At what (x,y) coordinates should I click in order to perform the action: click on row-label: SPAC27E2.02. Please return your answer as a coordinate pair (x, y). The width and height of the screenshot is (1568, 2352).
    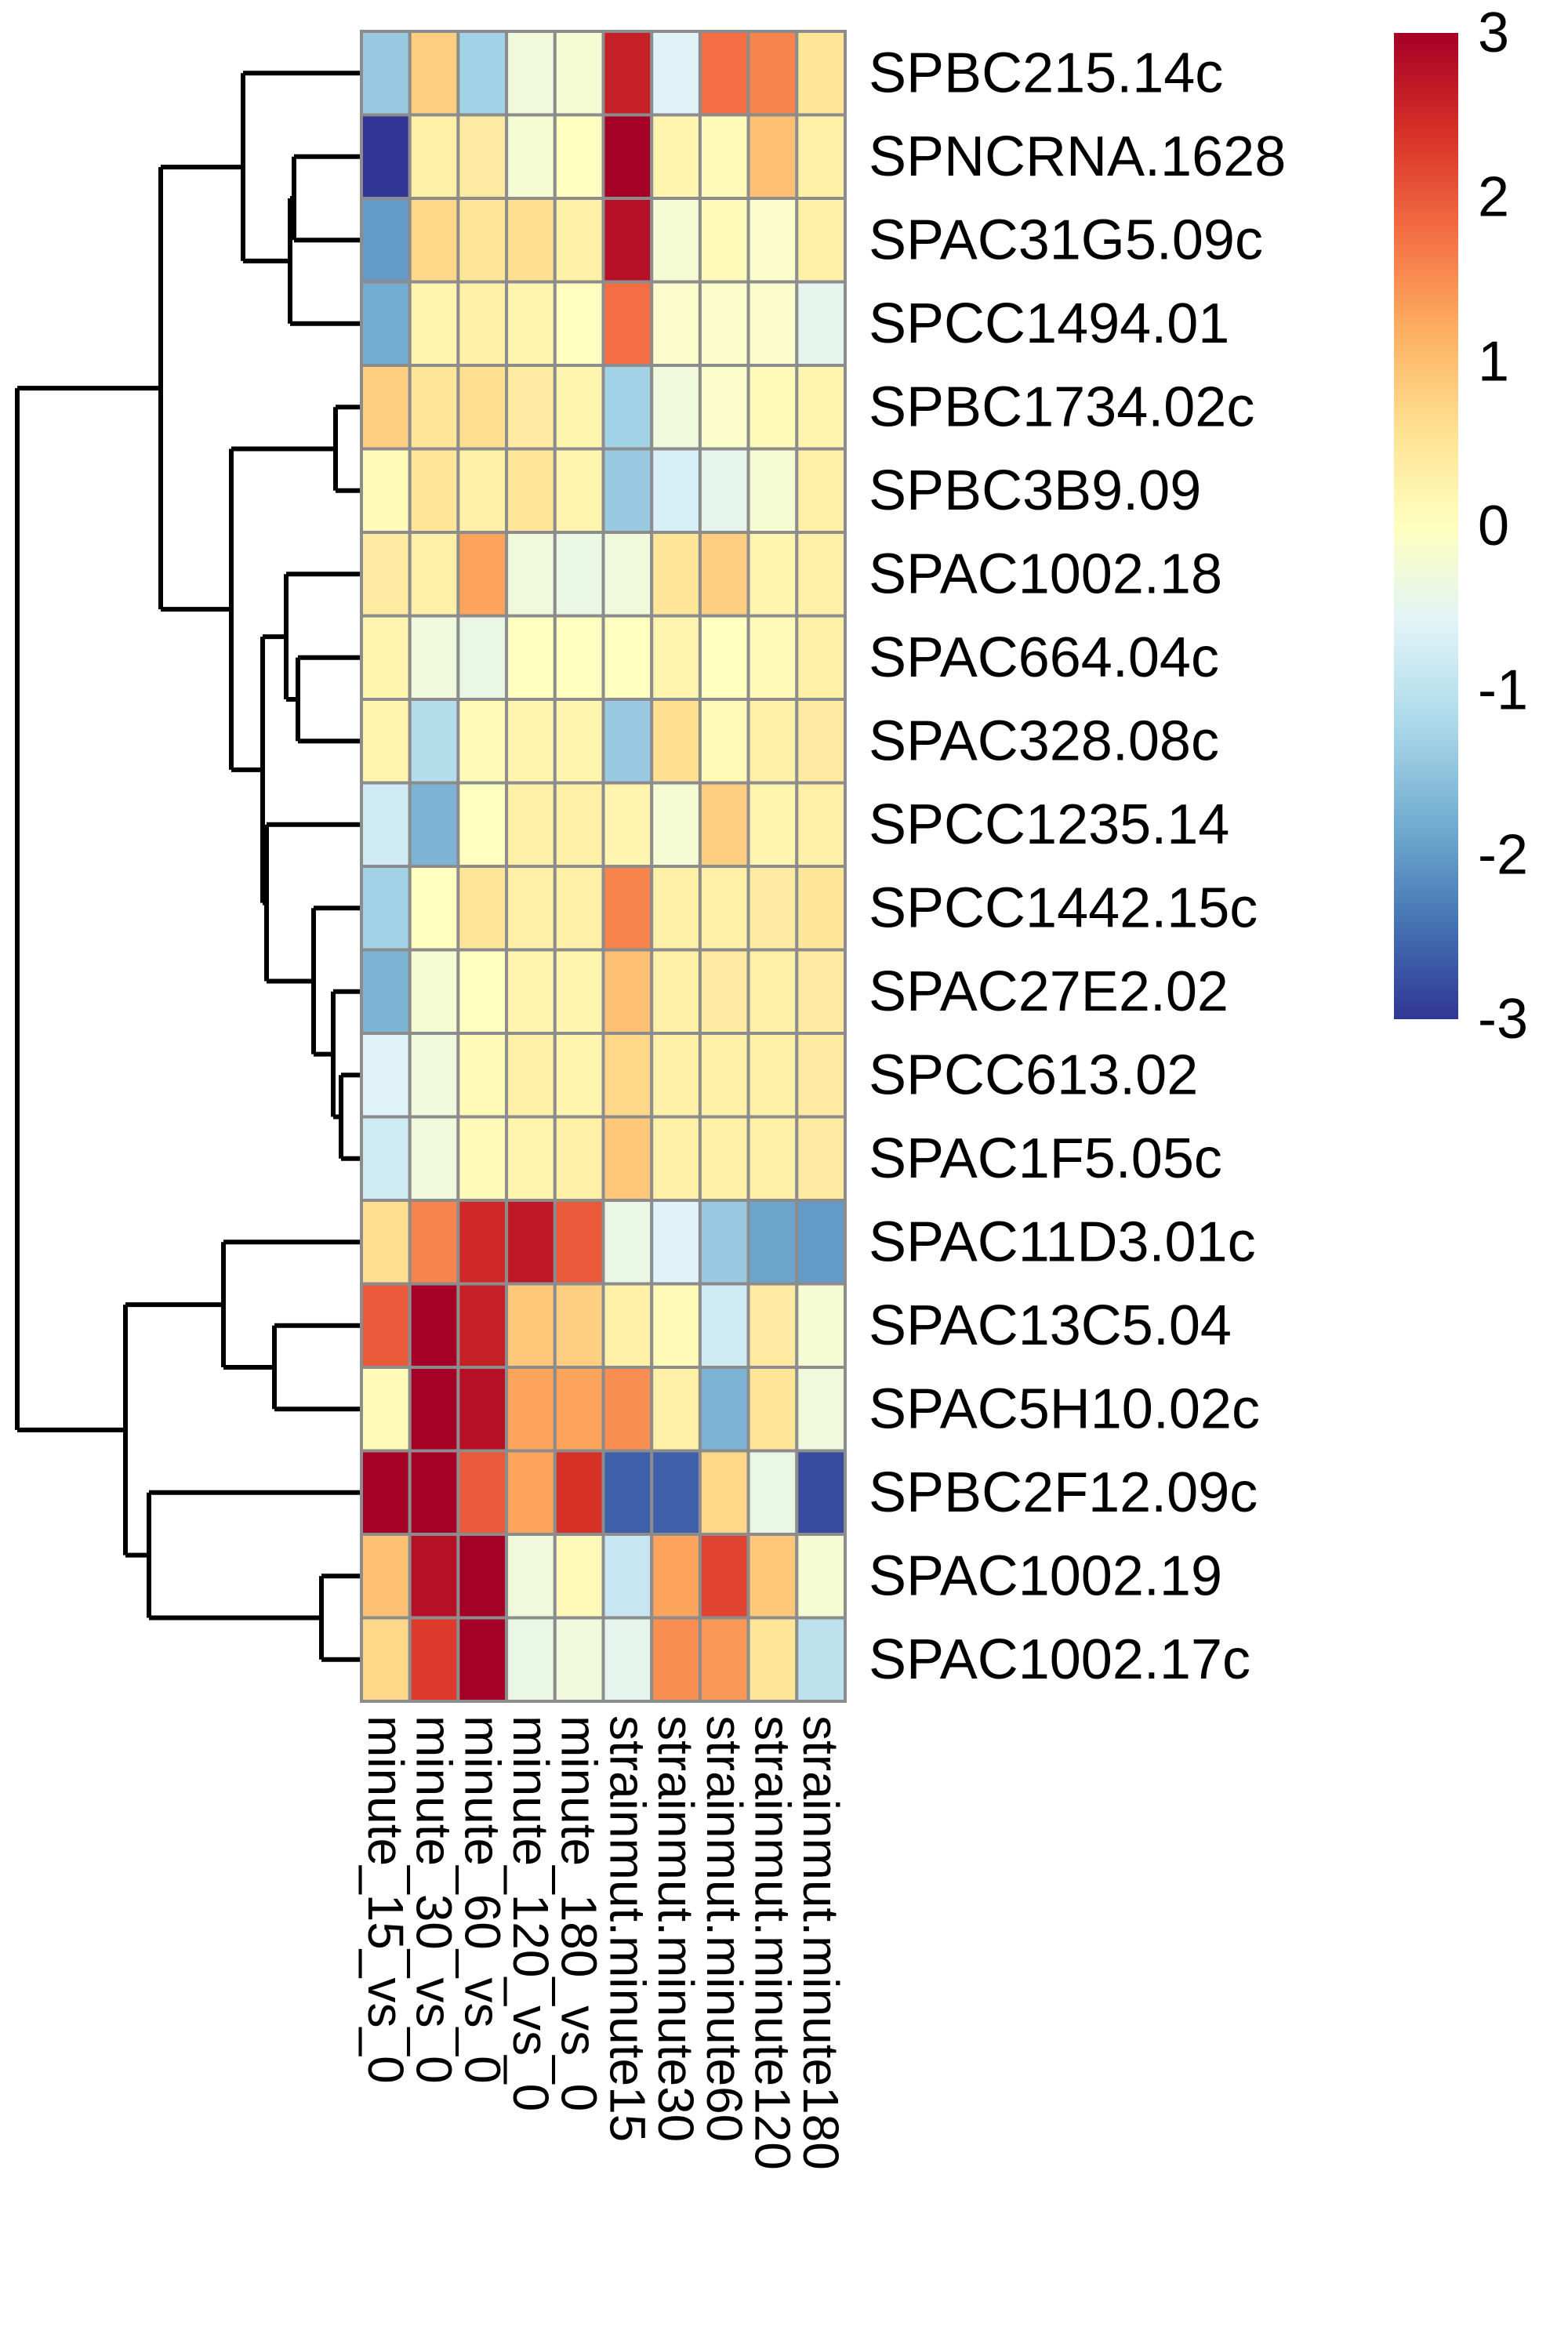
    Looking at the image, I should click on (1049, 991).